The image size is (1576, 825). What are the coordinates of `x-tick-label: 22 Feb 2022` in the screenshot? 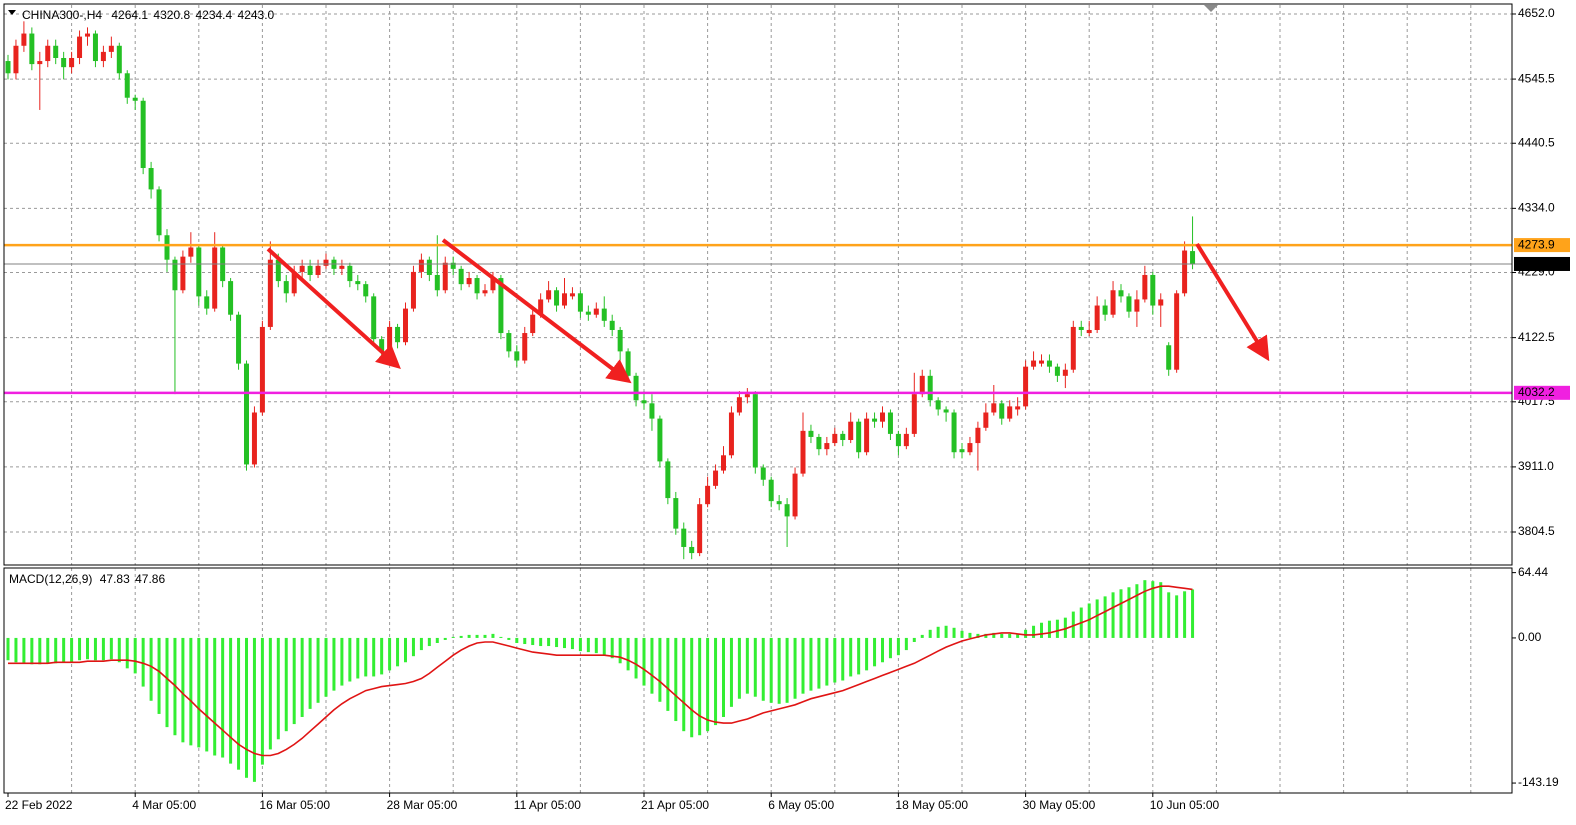 It's located at (39, 805).